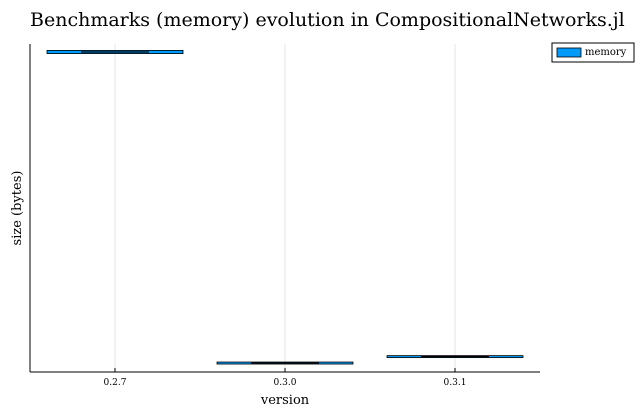  What do you see at coordinates (17, 208) in the screenshot?
I see `y-axis-label: size (bytes)` at bounding box center [17, 208].